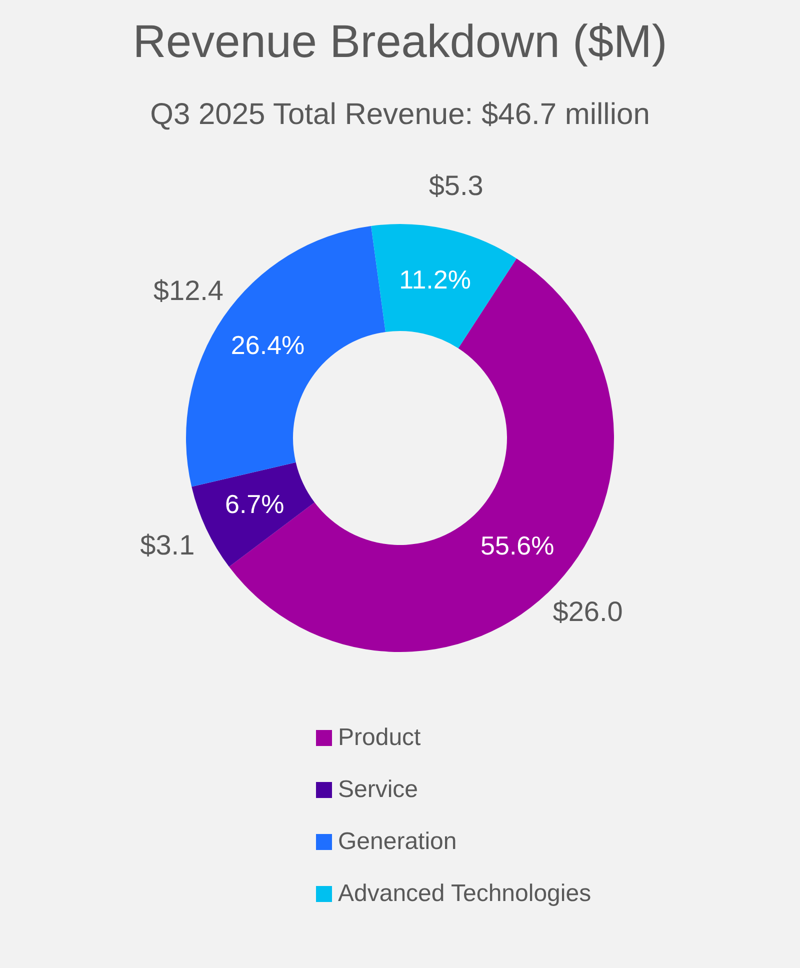 This screenshot has height=968, width=800. What do you see at coordinates (400, 115) in the screenshot?
I see `chart-subtitle: Q3 2025 Total Revenue: $46.7 million` at bounding box center [400, 115].